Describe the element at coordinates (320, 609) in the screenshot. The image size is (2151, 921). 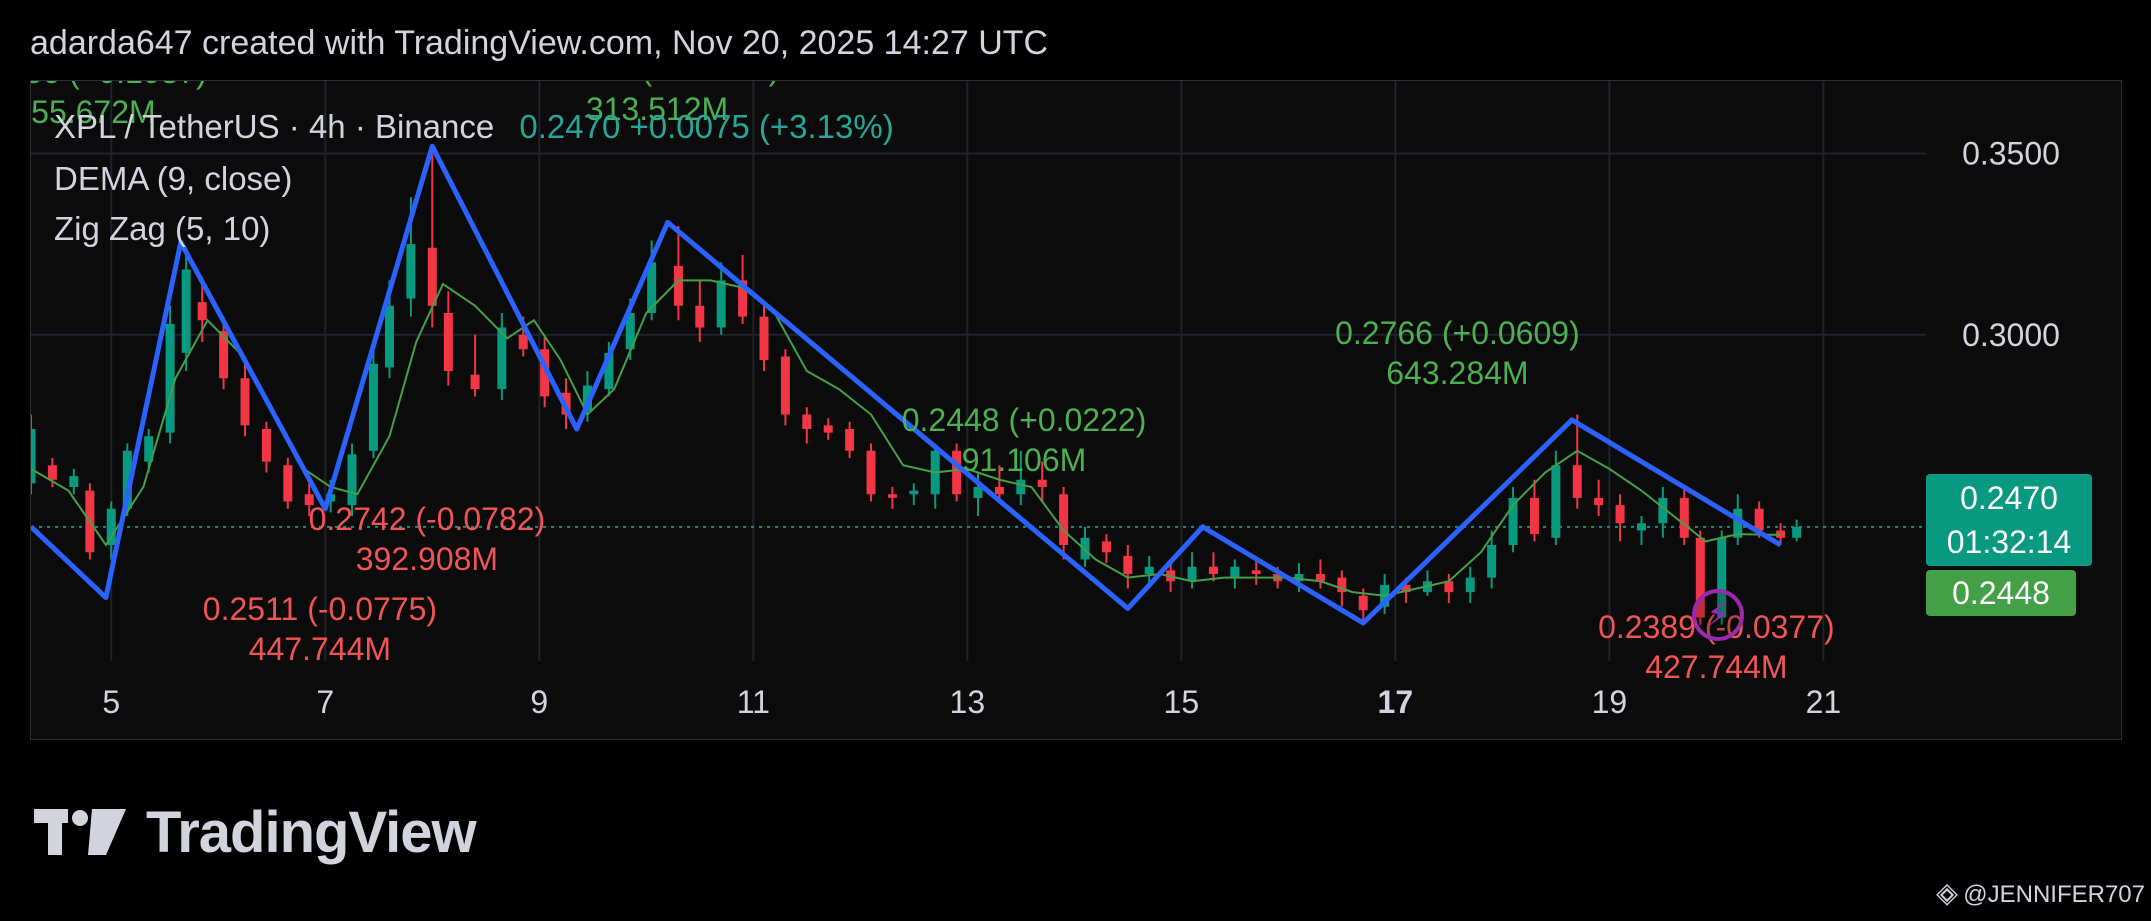
I see `zigzag-label-value: 0.2511 (-0.0775)` at that location.